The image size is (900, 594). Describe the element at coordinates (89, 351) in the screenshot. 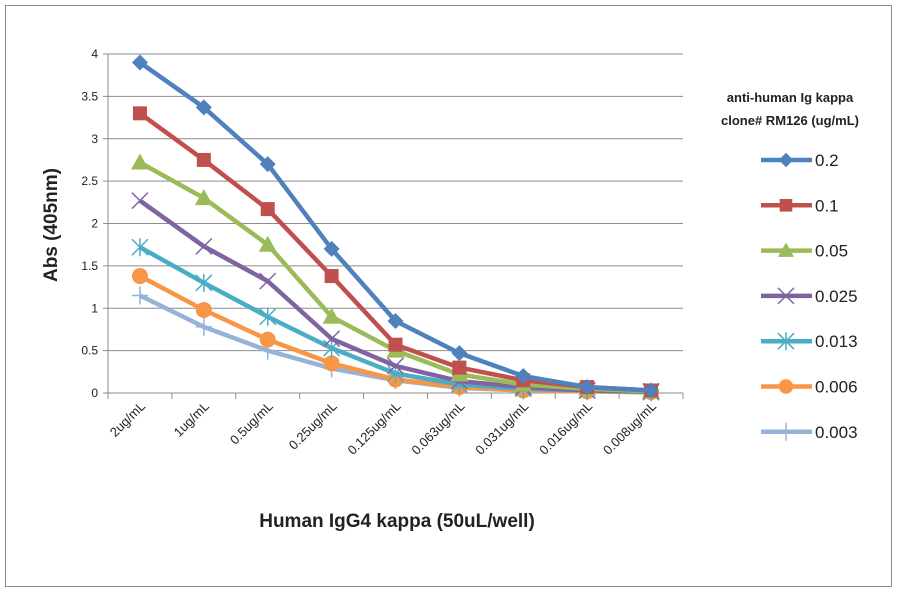

I see `y-tick-label: 0.5` at that location.